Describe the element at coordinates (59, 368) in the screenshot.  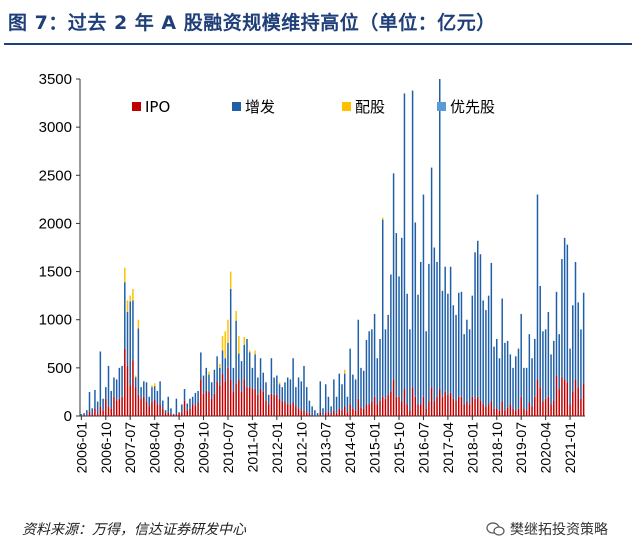
I see `y-tick-label: 500` at that location.